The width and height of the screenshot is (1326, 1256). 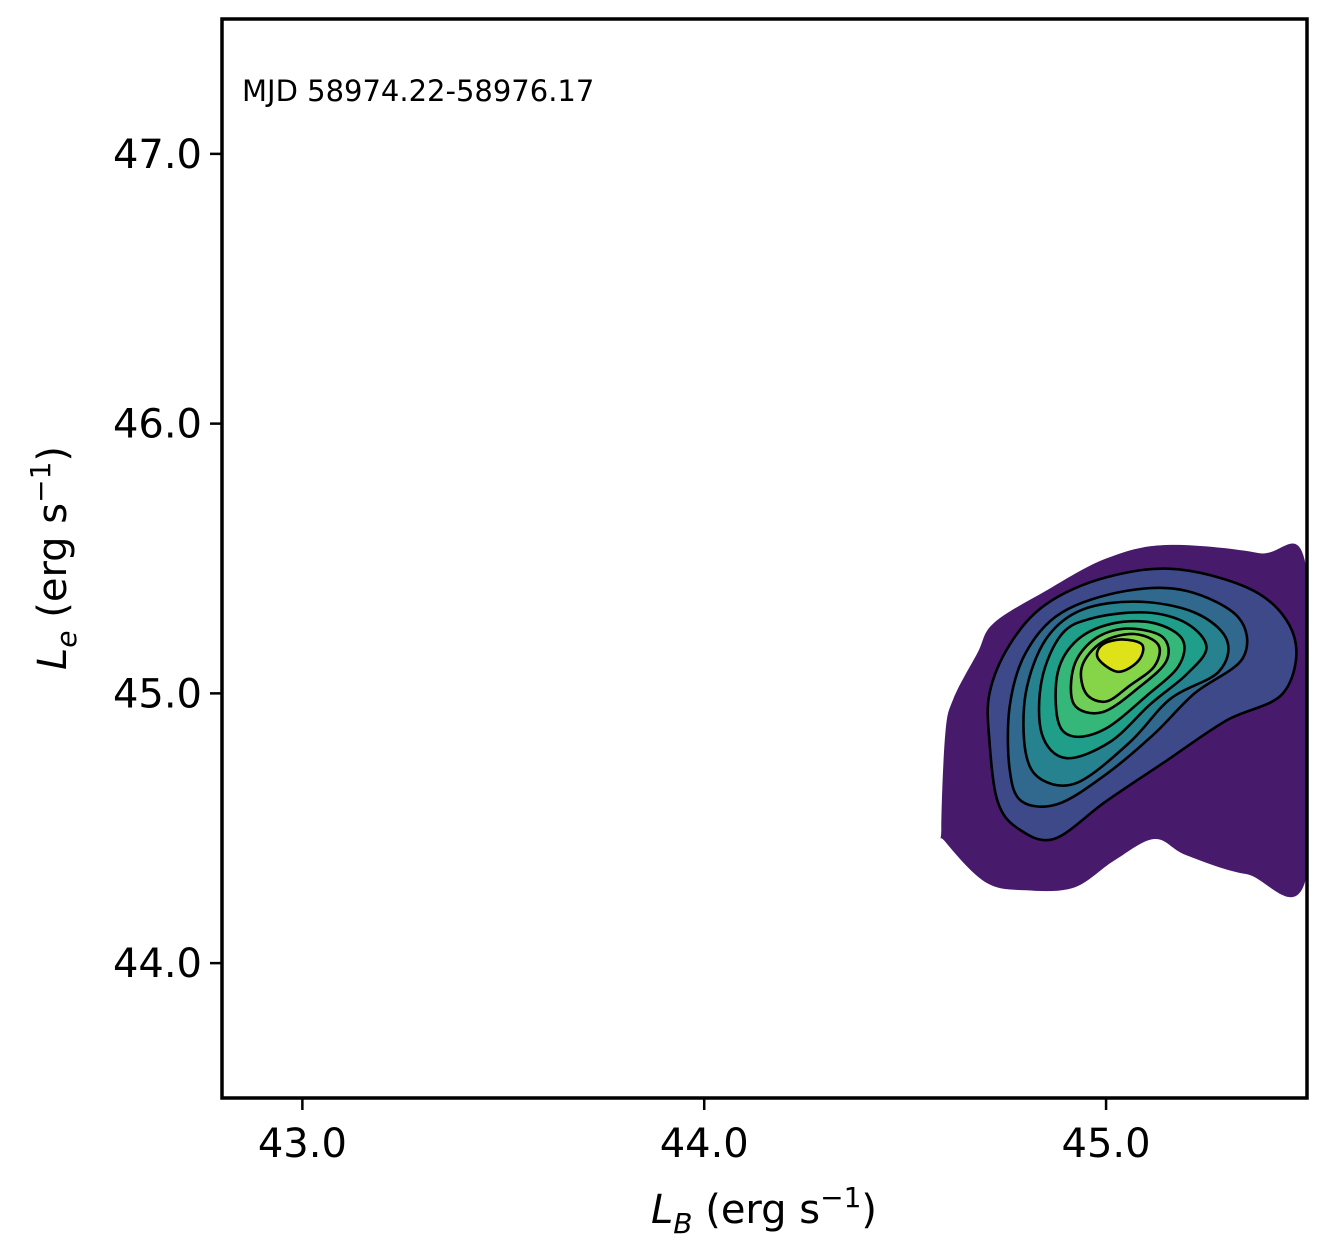 I want to click on y-tick-label: 47.0, so click(x=157, y=155).